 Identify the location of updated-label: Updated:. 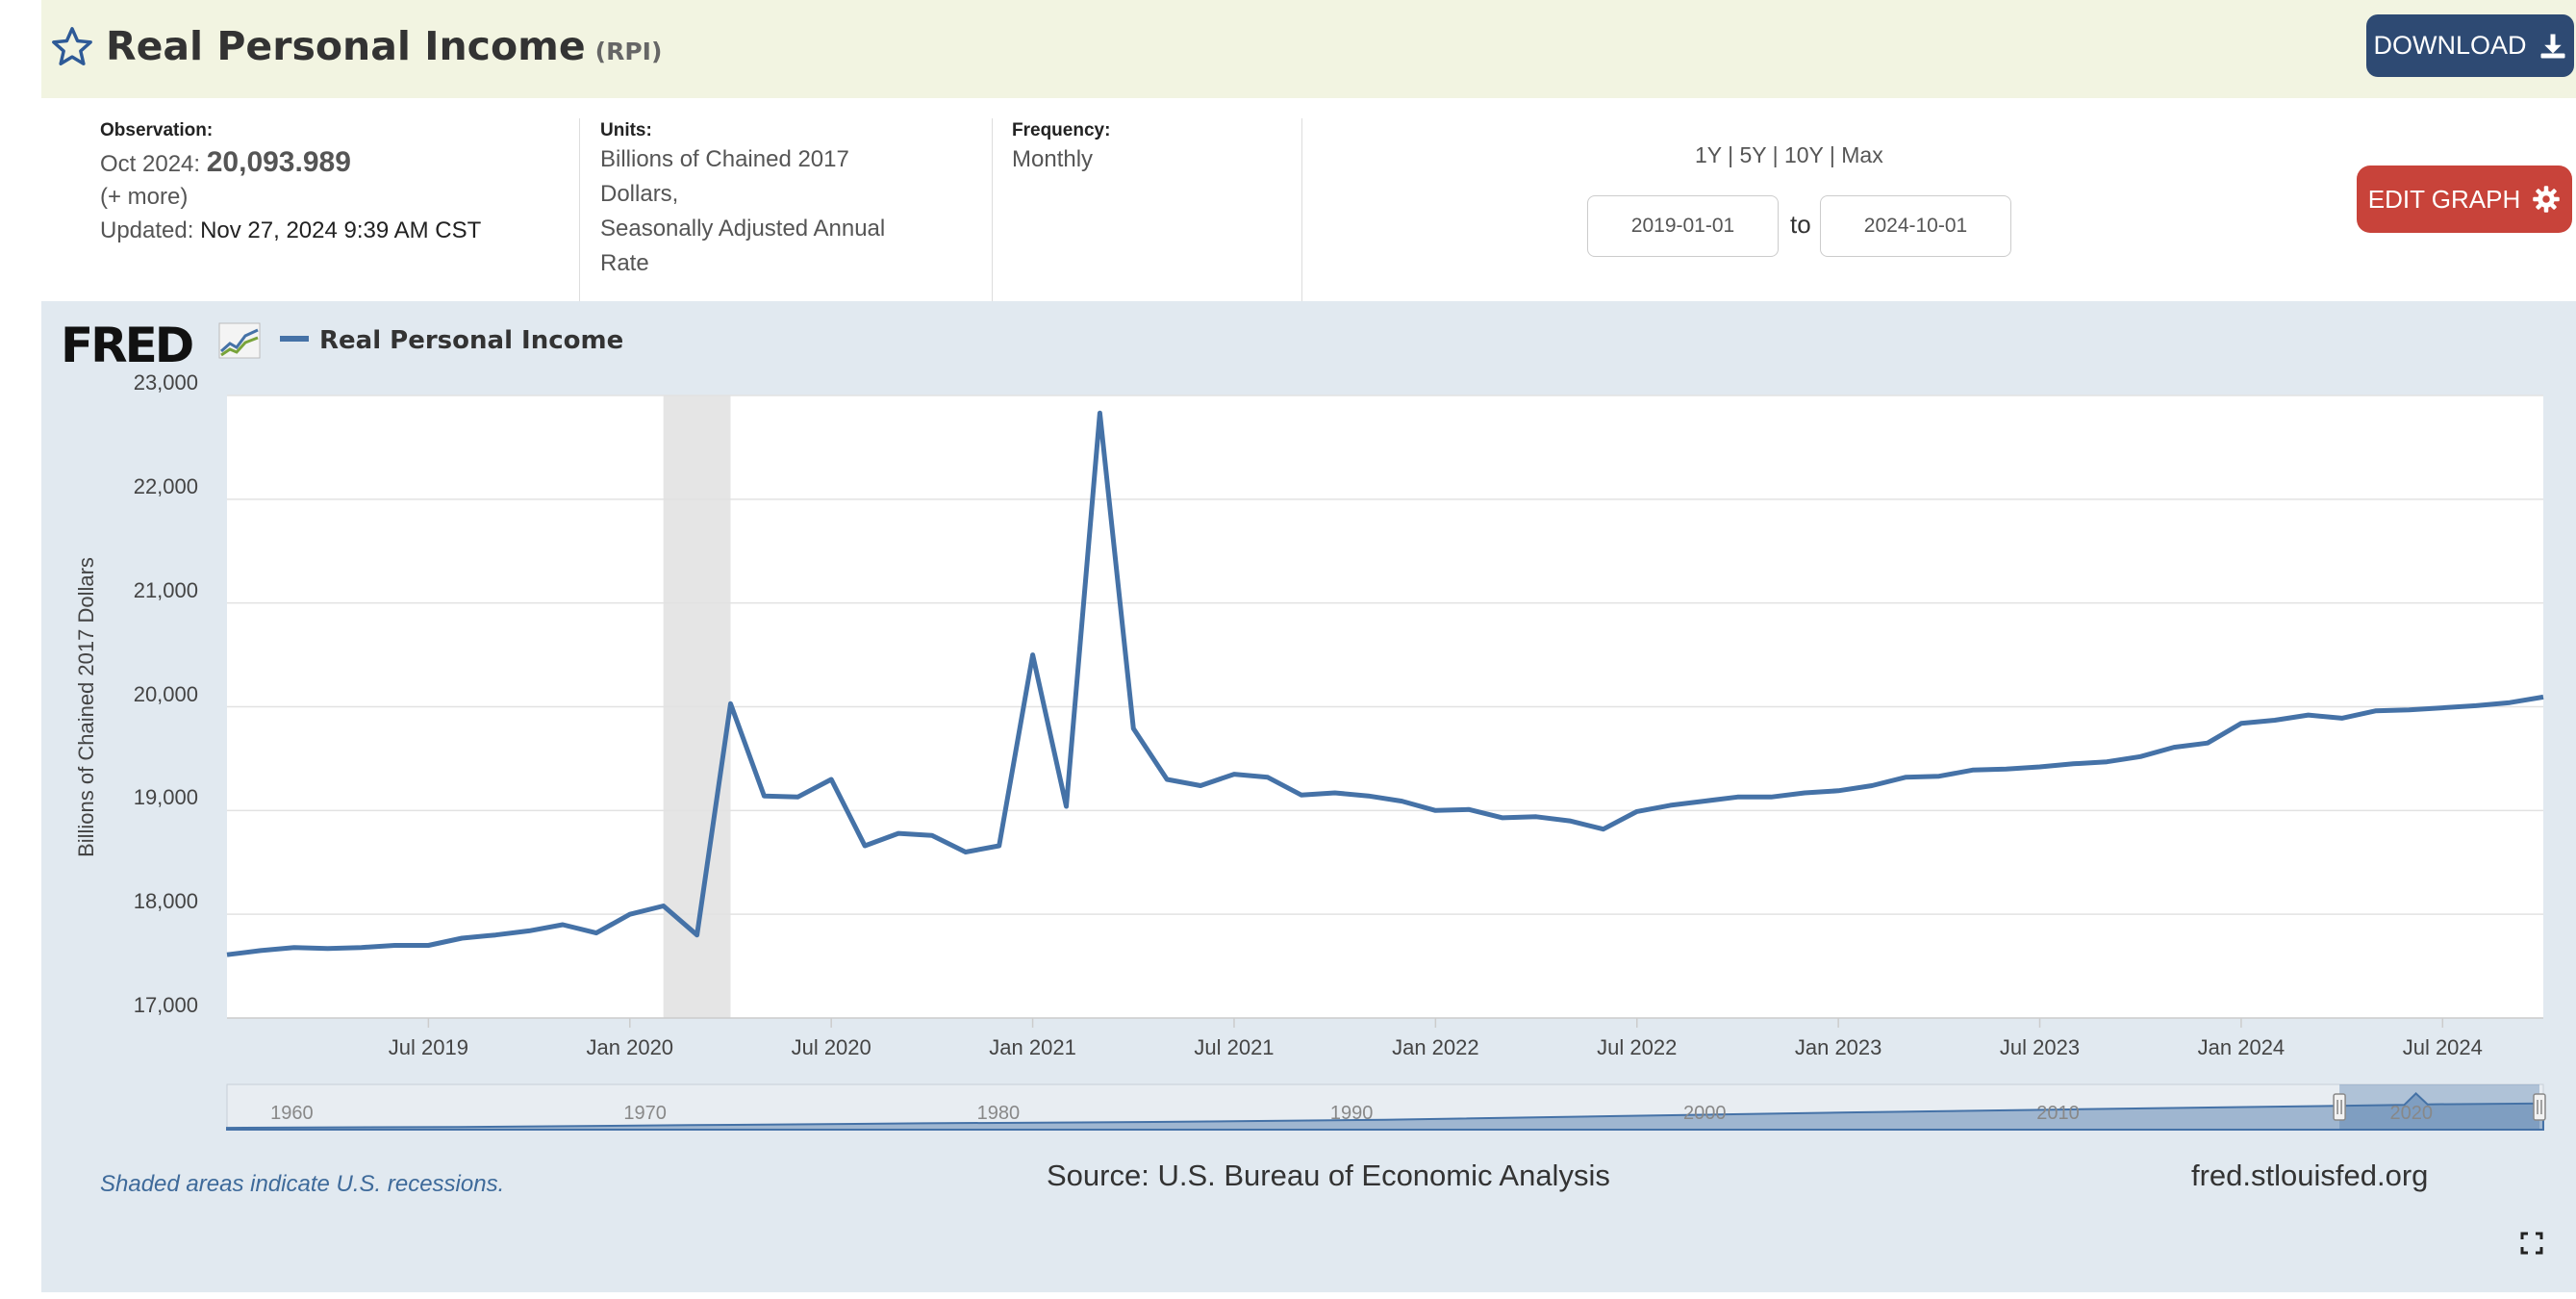
(147, 230).